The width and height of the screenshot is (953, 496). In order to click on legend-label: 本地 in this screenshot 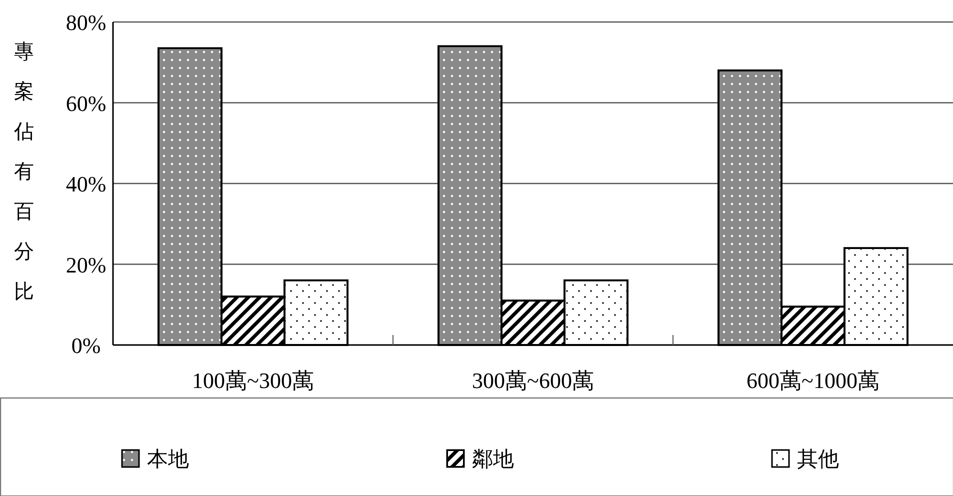, I will do `click(168, 459)`.